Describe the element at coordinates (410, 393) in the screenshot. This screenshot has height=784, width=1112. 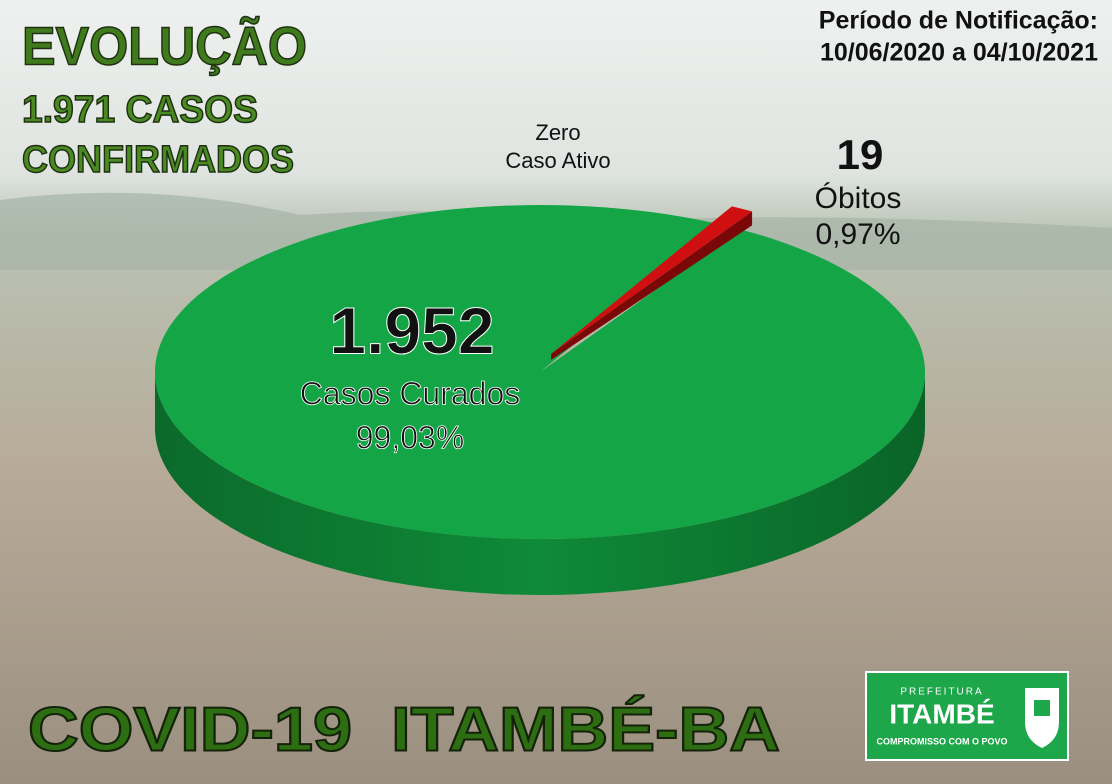
I see `category-label: Casos Curados` at that location.